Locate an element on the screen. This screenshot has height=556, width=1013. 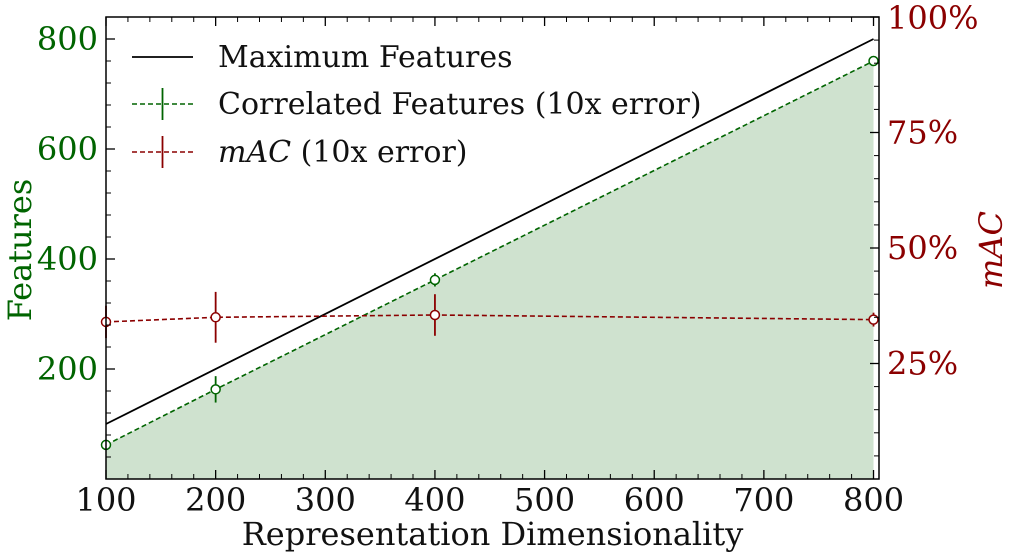
legend-entry-mac: mAC (10x error) is located at coordinates (300, 152).